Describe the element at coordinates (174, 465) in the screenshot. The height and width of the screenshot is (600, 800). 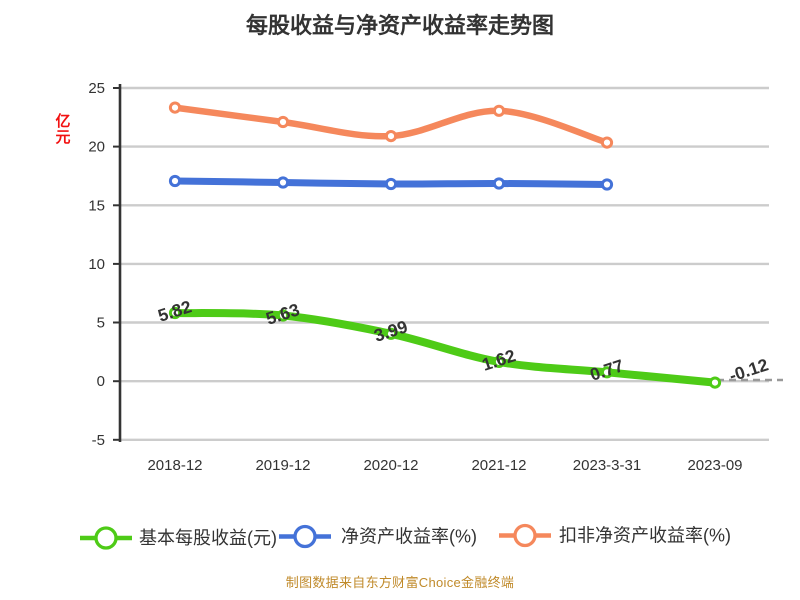
I see `svg-text: 2018-12` at that location.